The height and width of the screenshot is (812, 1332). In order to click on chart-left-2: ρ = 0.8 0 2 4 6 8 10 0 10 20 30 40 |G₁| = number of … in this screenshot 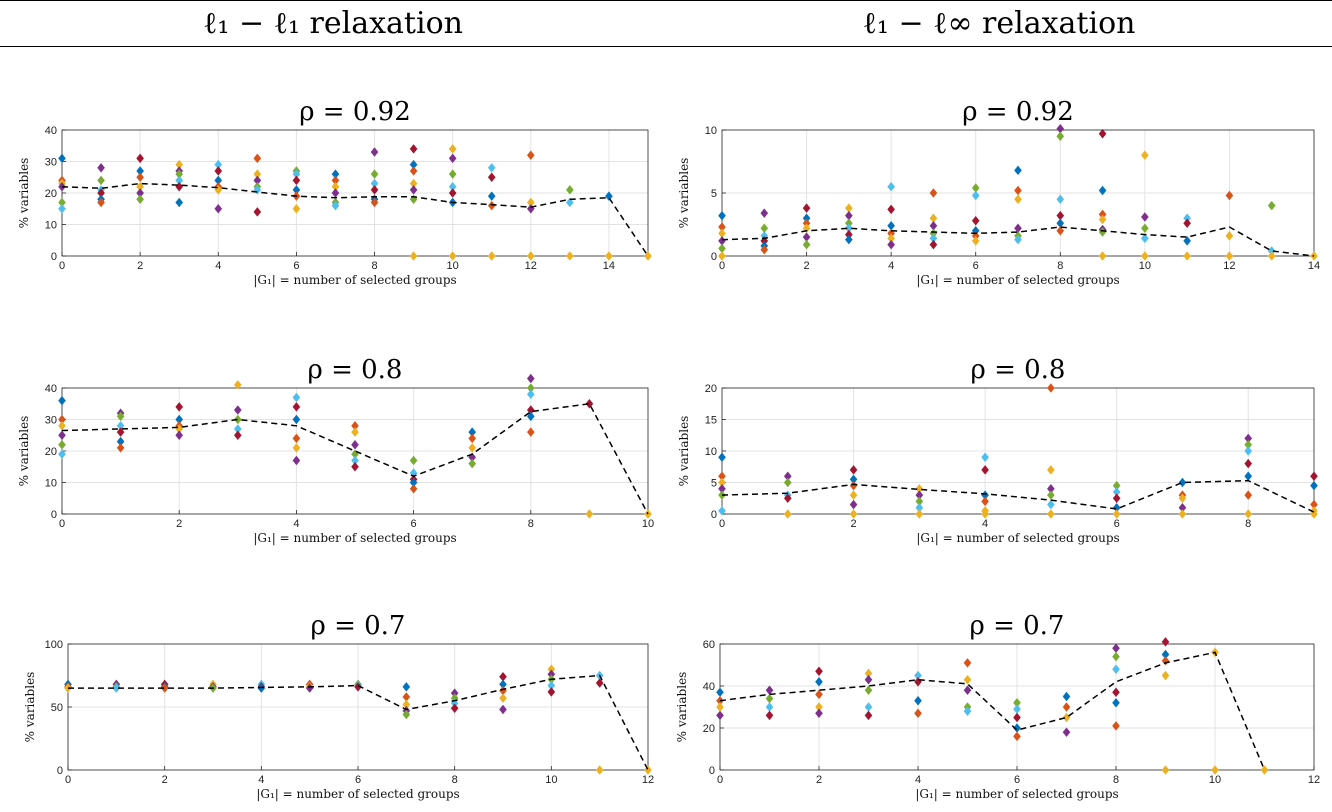, I will do `click(335, 450)`.